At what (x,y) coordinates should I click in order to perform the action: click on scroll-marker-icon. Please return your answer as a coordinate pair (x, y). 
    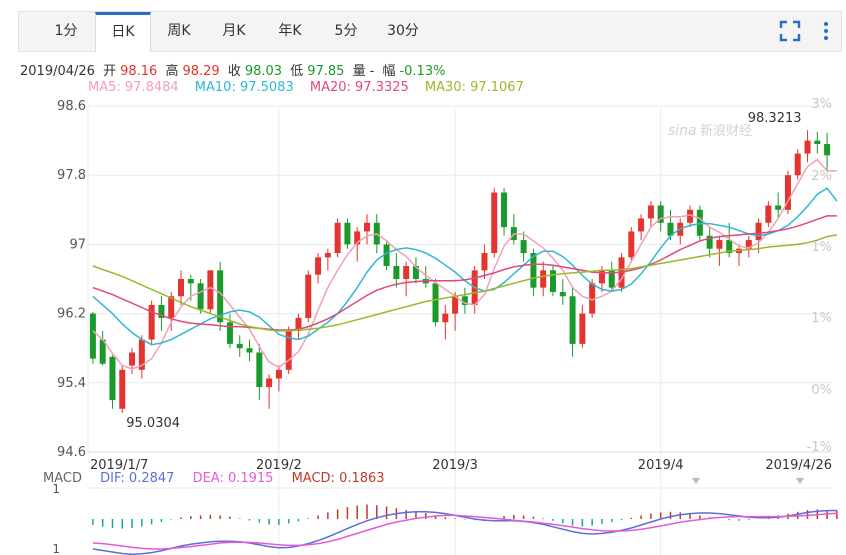
    Looking at the image, I should click on (800, 481).